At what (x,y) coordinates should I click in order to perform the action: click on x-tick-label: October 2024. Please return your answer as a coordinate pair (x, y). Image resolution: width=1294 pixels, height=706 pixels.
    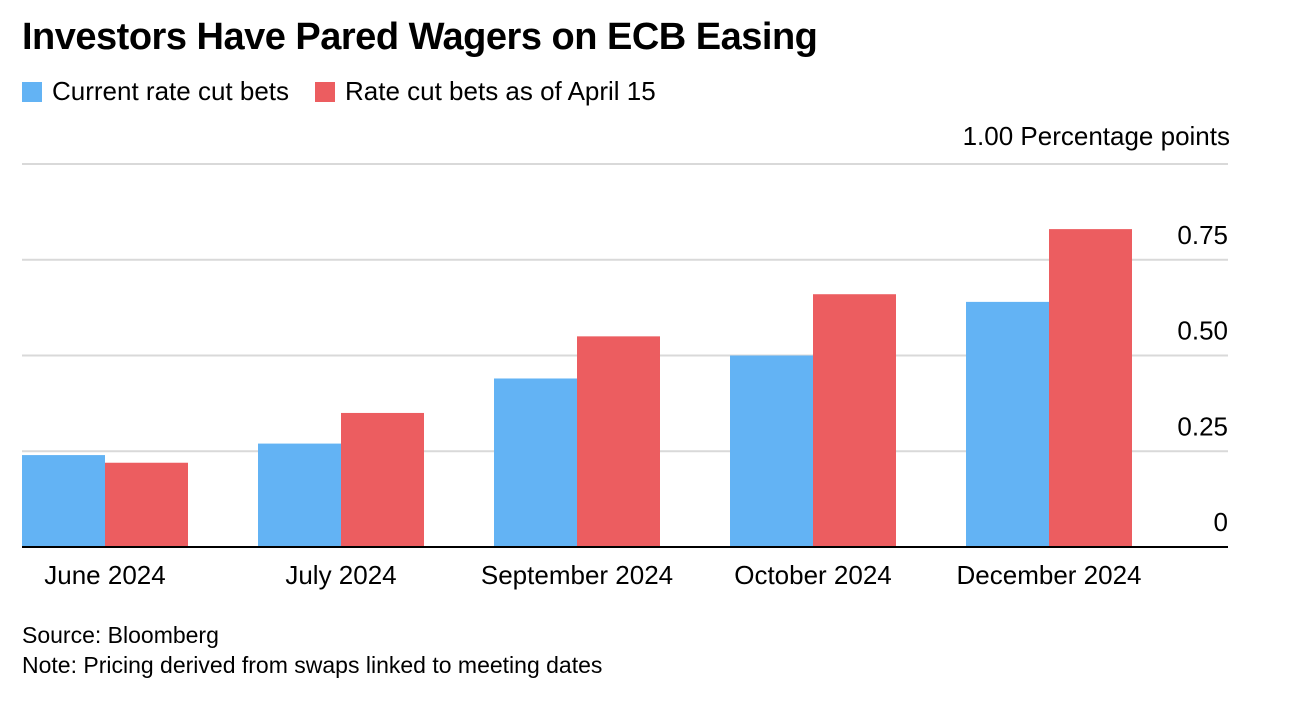
    Looking at the image, I should click on (813, 575).